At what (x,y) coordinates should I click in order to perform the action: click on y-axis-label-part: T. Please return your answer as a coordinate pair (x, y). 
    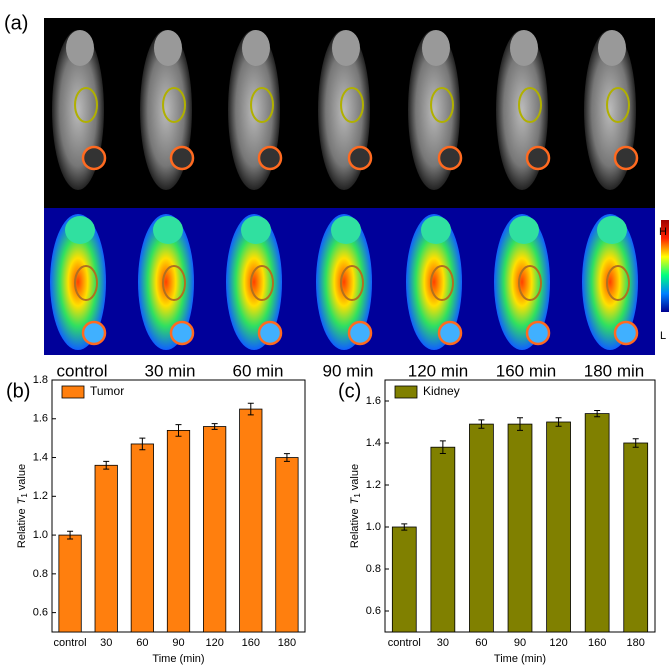
    Looking at the image, I should click on (22, 500).